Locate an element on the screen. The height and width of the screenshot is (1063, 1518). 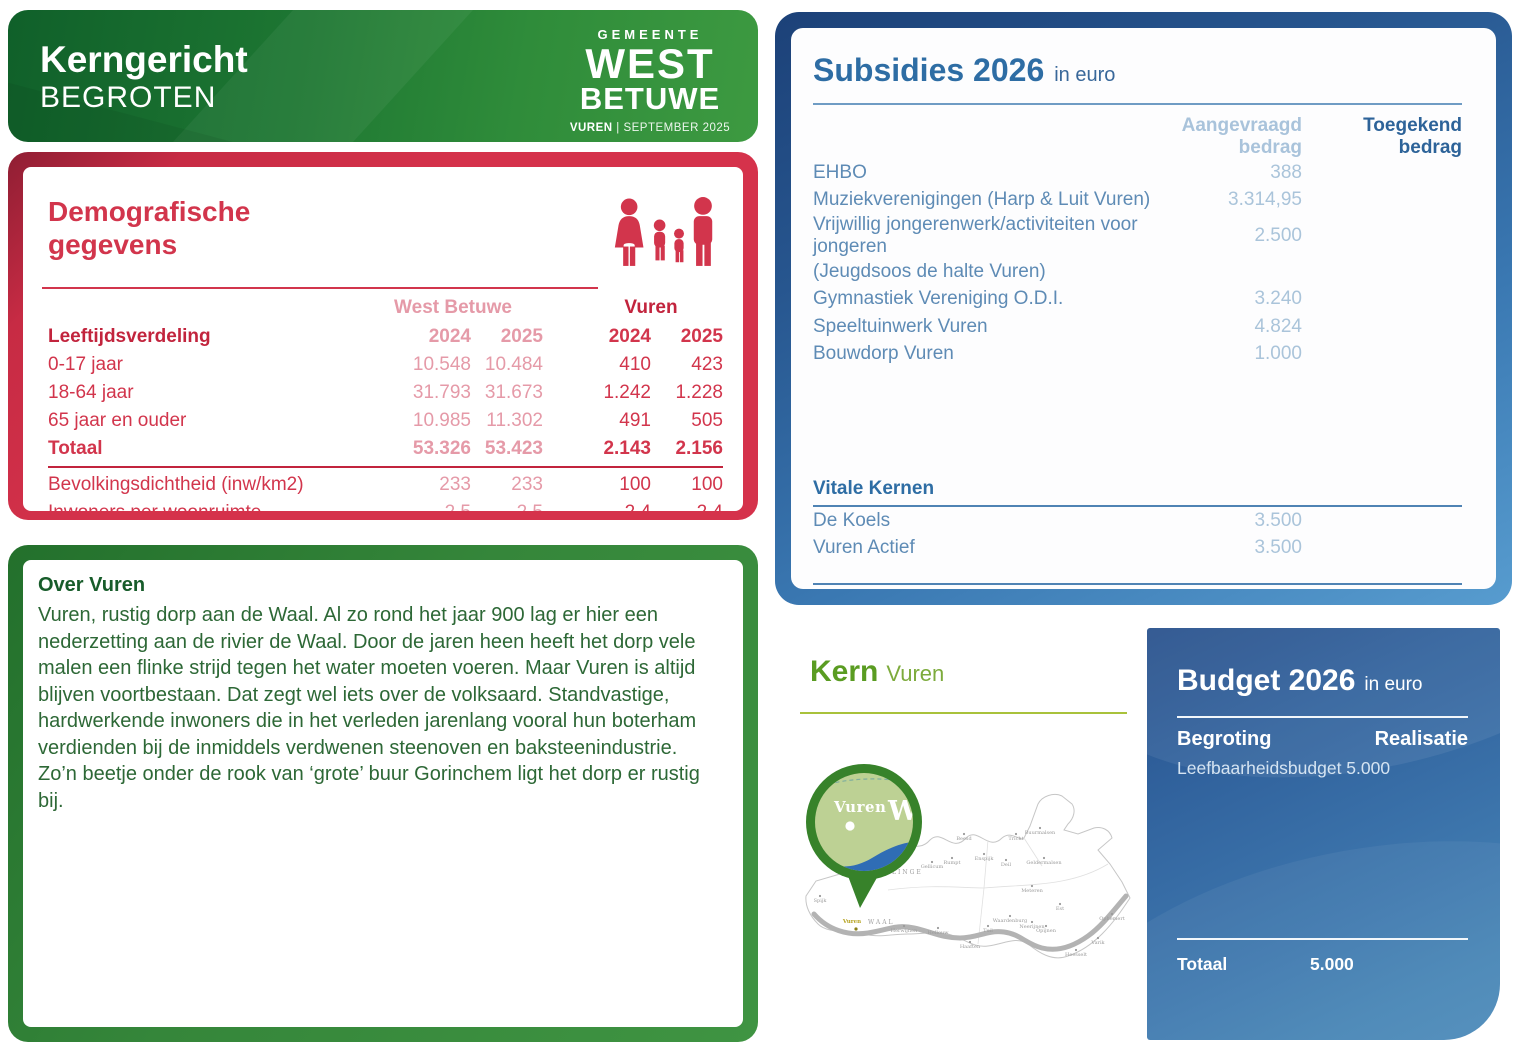
col-granted: Toegekend bedrag is located at coordinates (1412, 136).